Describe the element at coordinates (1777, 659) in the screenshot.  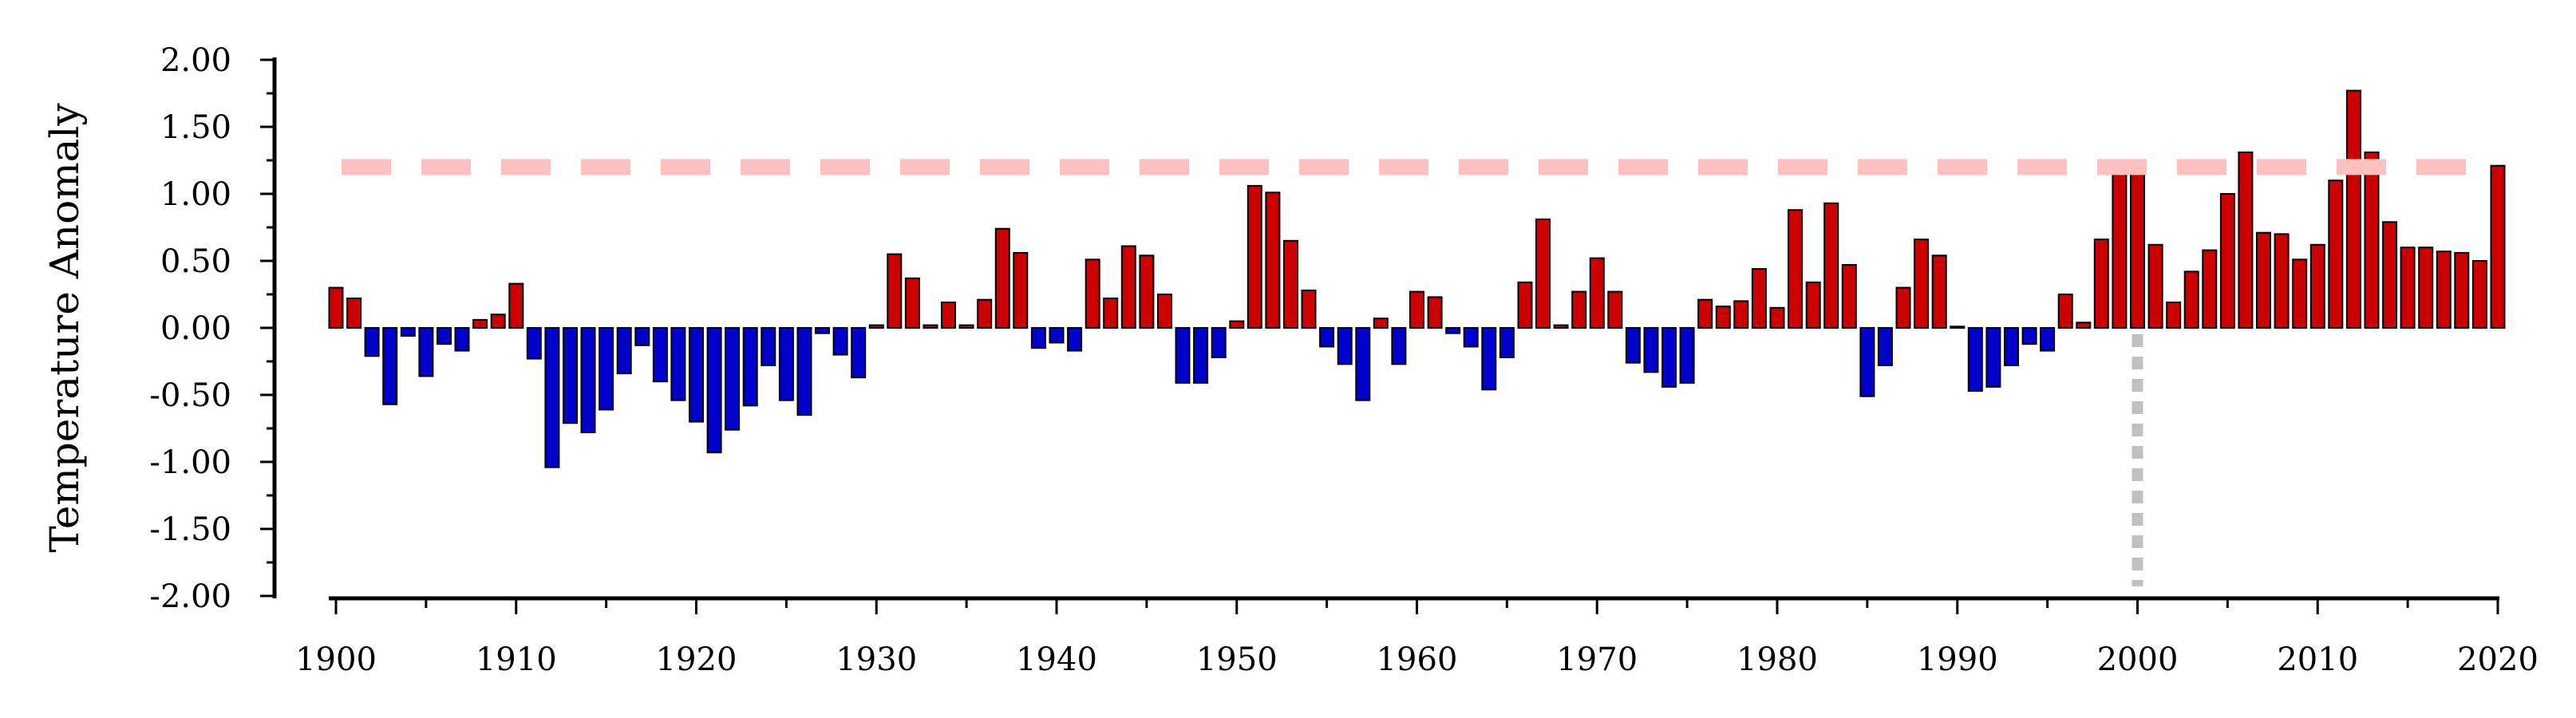
I see `x-tick-label: 1980` at that location.